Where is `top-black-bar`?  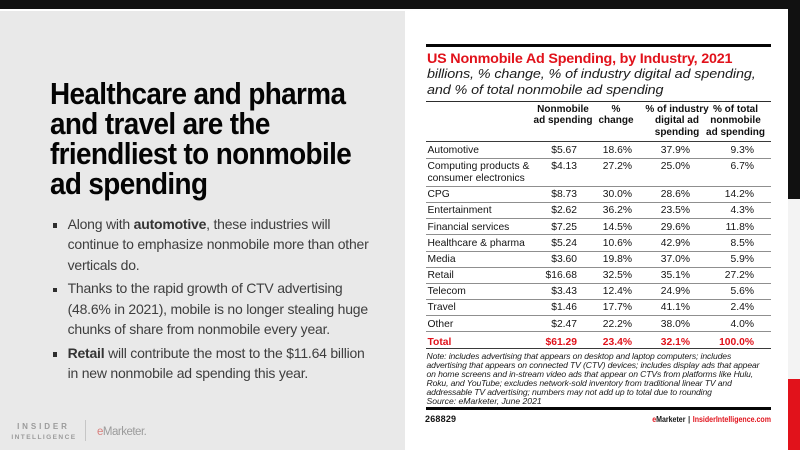
top-black-bar is located at coordinates (400, 4).